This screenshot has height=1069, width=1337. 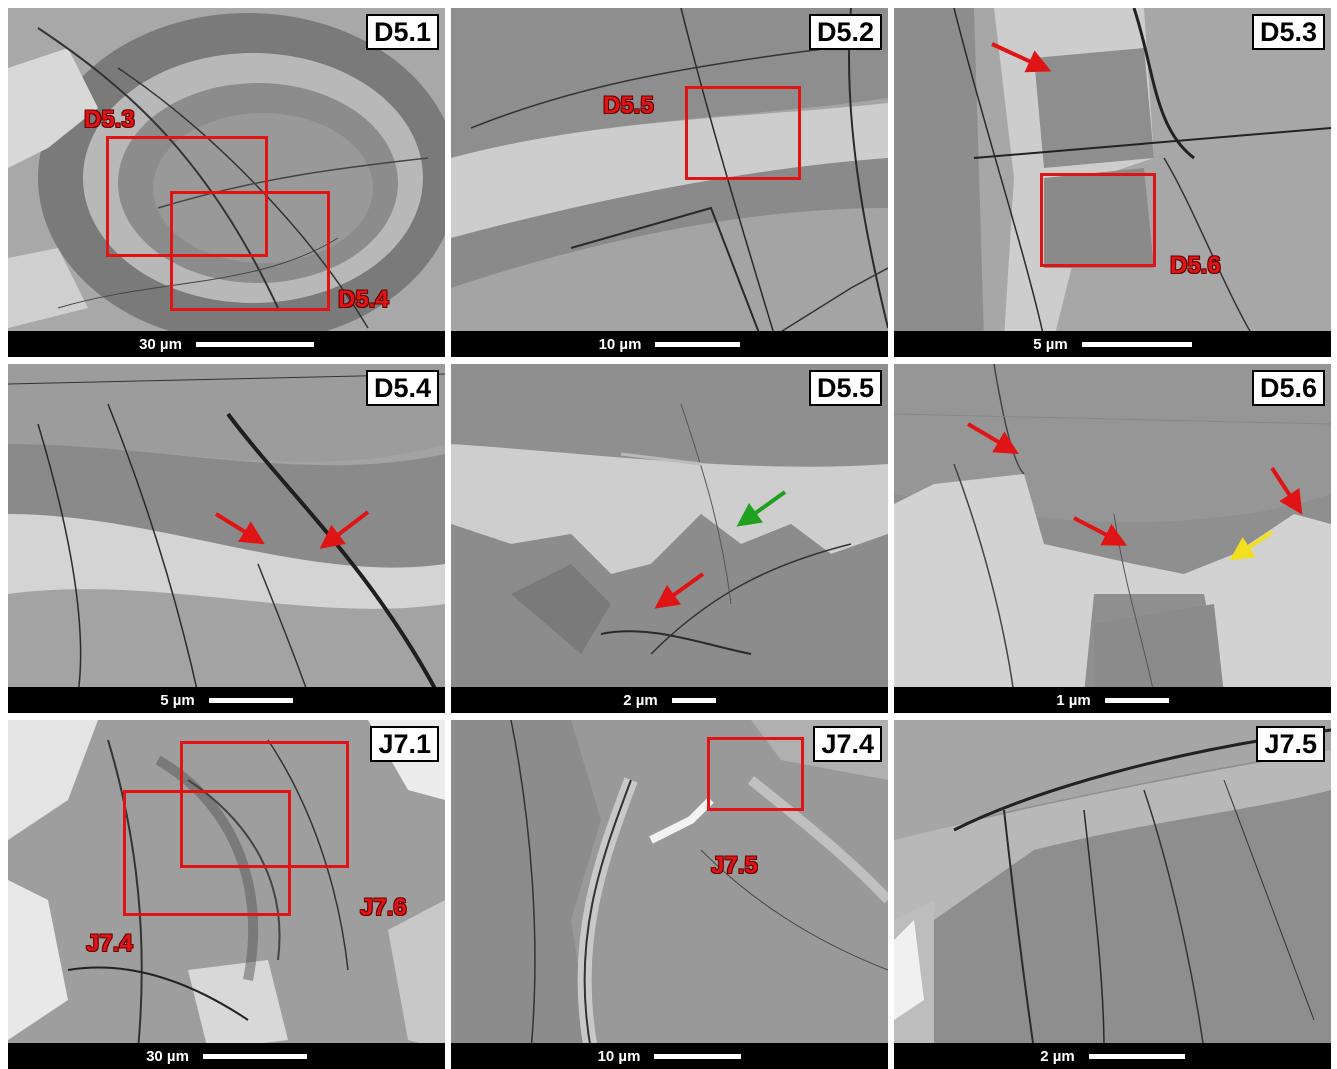 I want to click on panel-id-label: J7.1, so click(x=404, y=744).